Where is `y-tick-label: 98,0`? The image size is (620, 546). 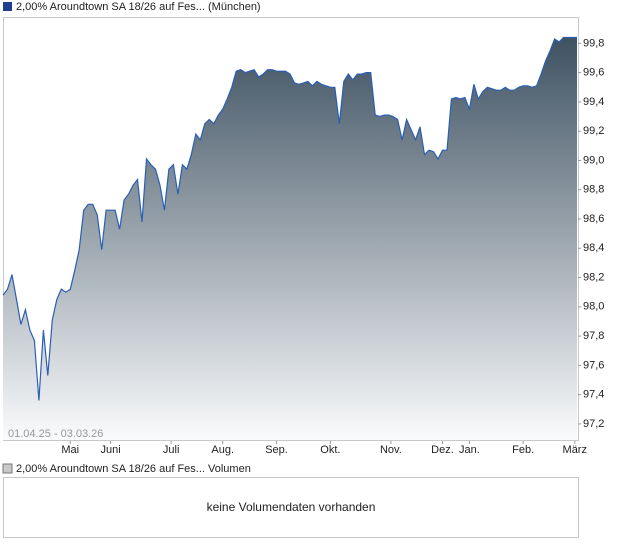 y-tick-label: 98,0 is located at coordinates (593, 307).